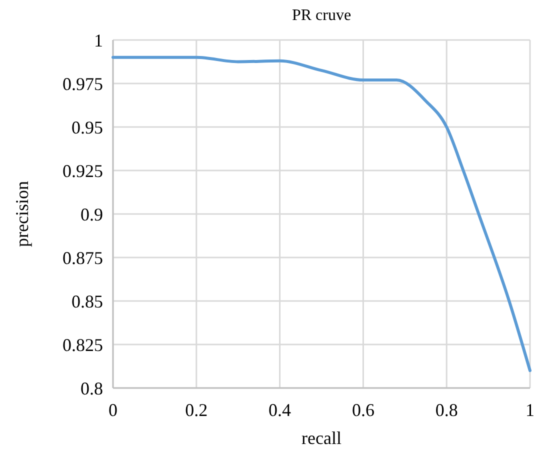 The height and width of the screenshot is (462, 538). Describe the element at coordinates (91, 388) in the screenshot. I see `y-tick-label: 0.8` at that location.